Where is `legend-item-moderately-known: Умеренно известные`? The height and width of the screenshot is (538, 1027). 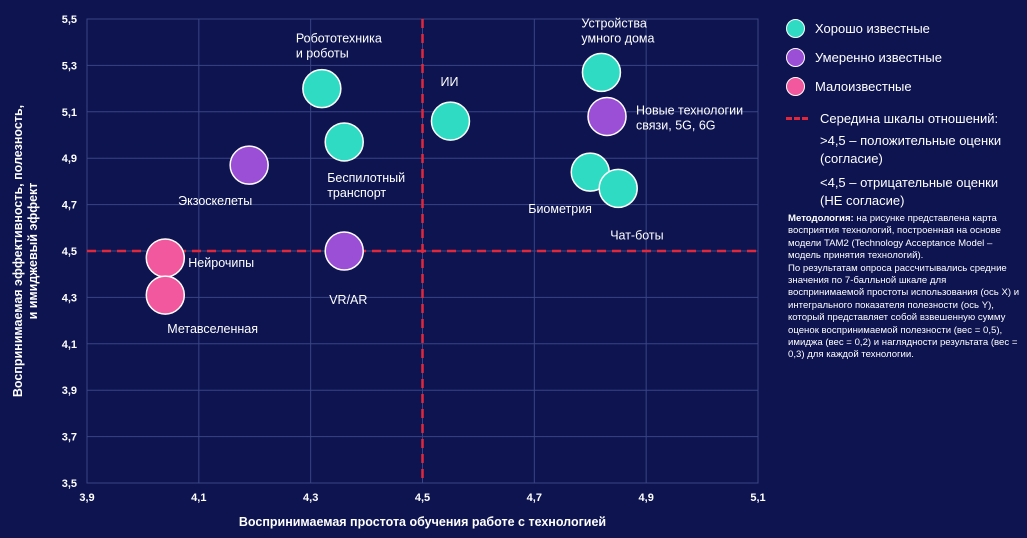
legend-item-moderately-known: Умеренно известные is located at coordinates (904, 57).